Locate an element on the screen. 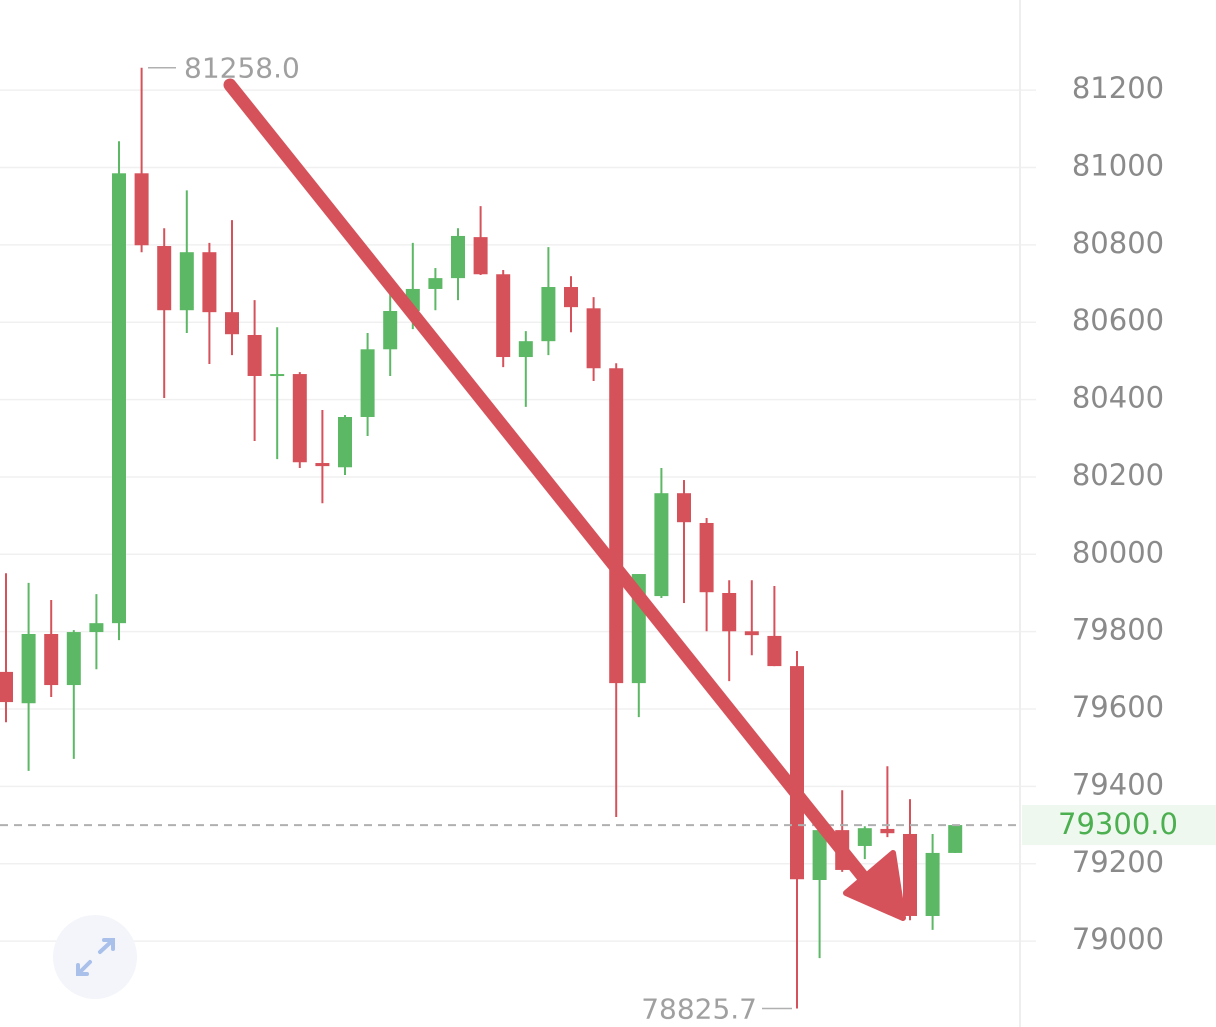 This screenshot has width=1216, height=1027. arrow-head is located at coordinates (874, 885).